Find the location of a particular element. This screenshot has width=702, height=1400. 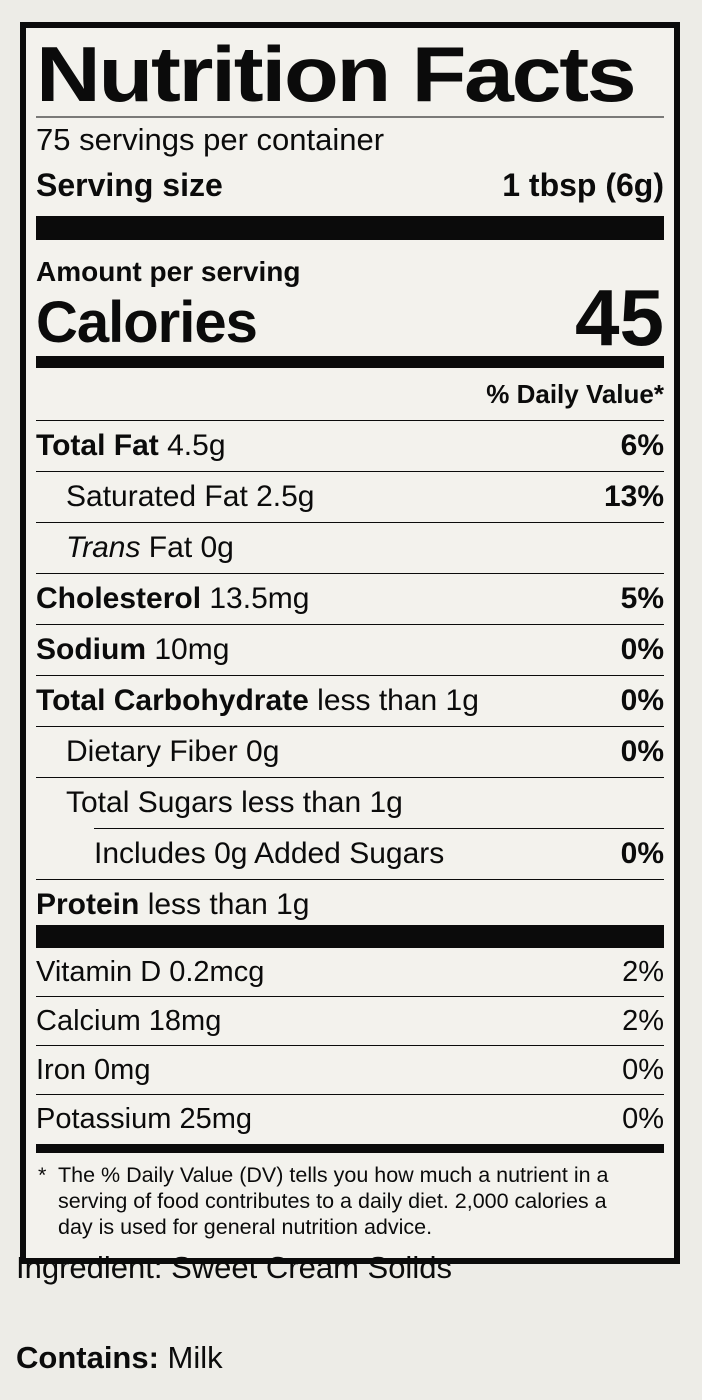

amount-per-serving: Amount per serving is located at coordinates (168, 272).